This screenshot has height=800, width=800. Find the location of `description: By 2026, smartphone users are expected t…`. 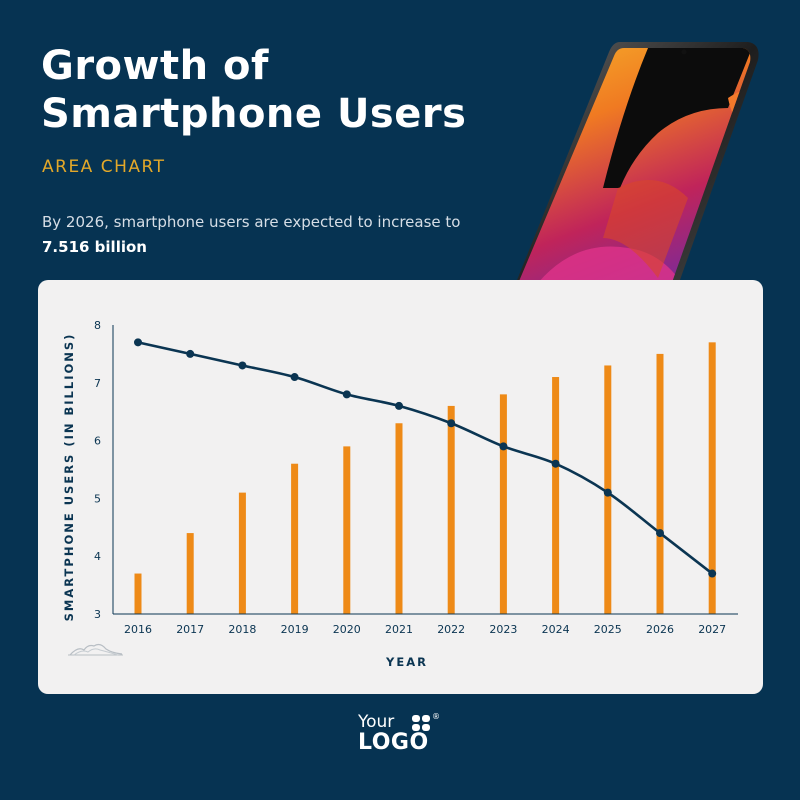

description: By 2026, smartphone users are expected t… is located at coordinates (262, 235).